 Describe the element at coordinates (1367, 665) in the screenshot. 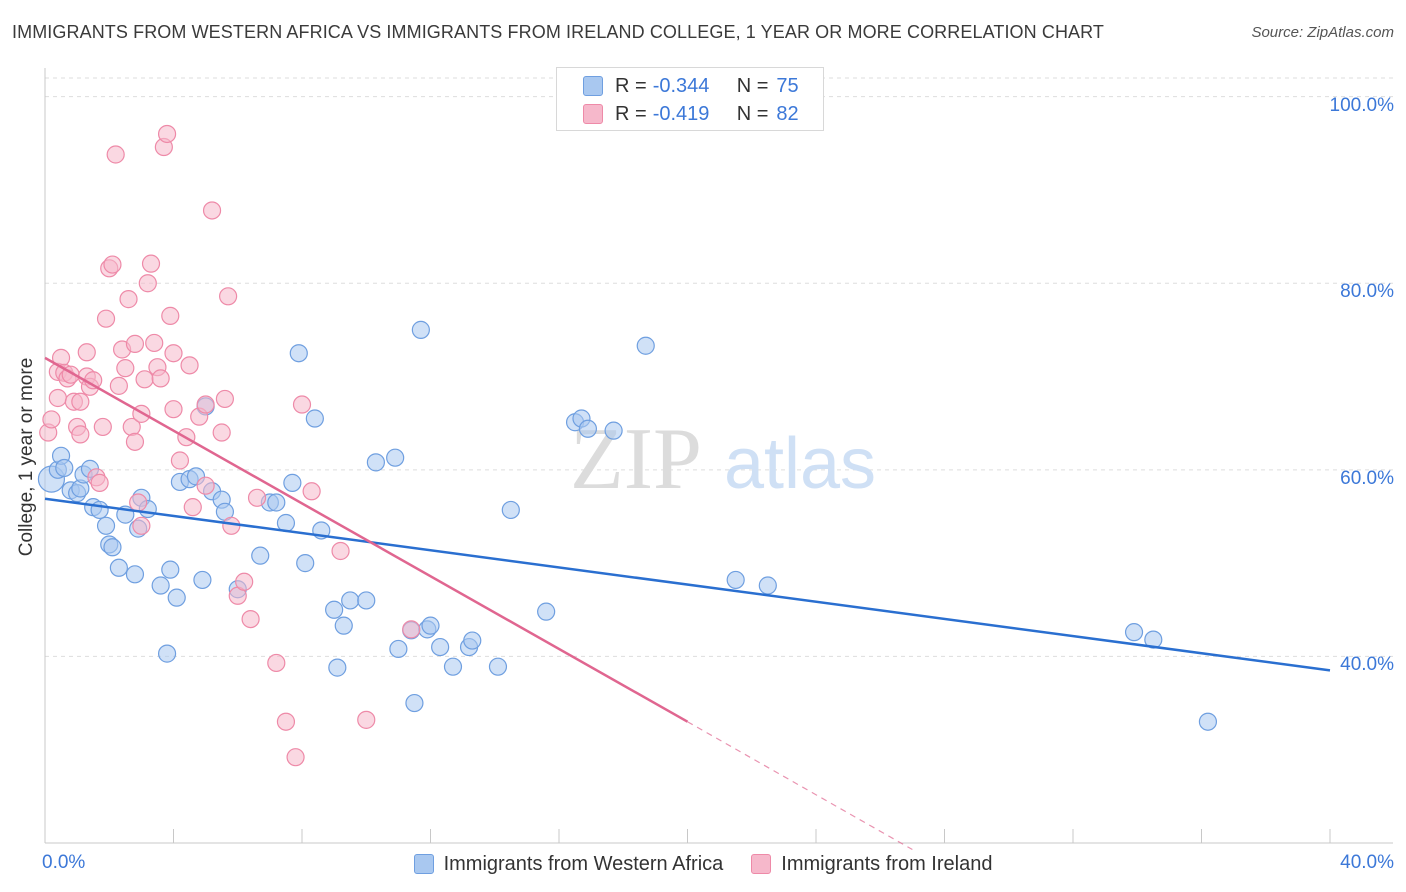

I see `y-tick-label: 40.0%` at that location.